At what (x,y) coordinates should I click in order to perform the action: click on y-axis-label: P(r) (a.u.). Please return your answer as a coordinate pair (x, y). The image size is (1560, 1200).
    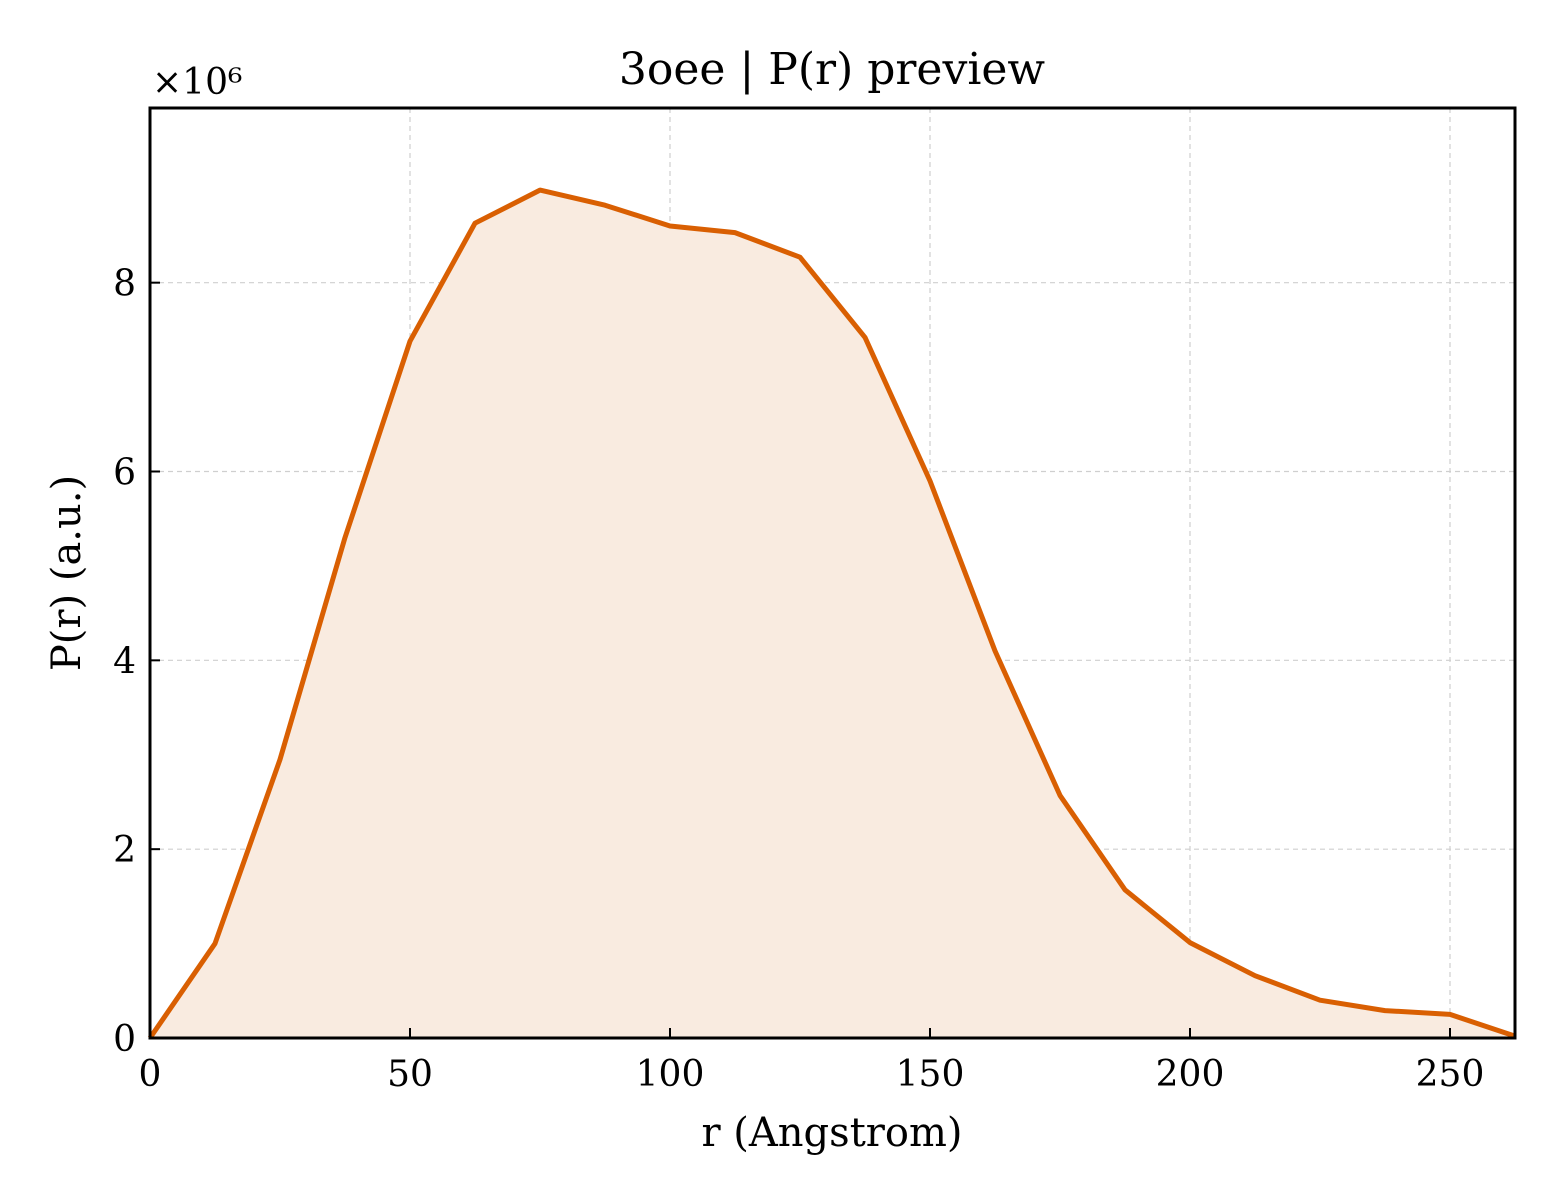
    Looking at the image, I should click on (67, 573).